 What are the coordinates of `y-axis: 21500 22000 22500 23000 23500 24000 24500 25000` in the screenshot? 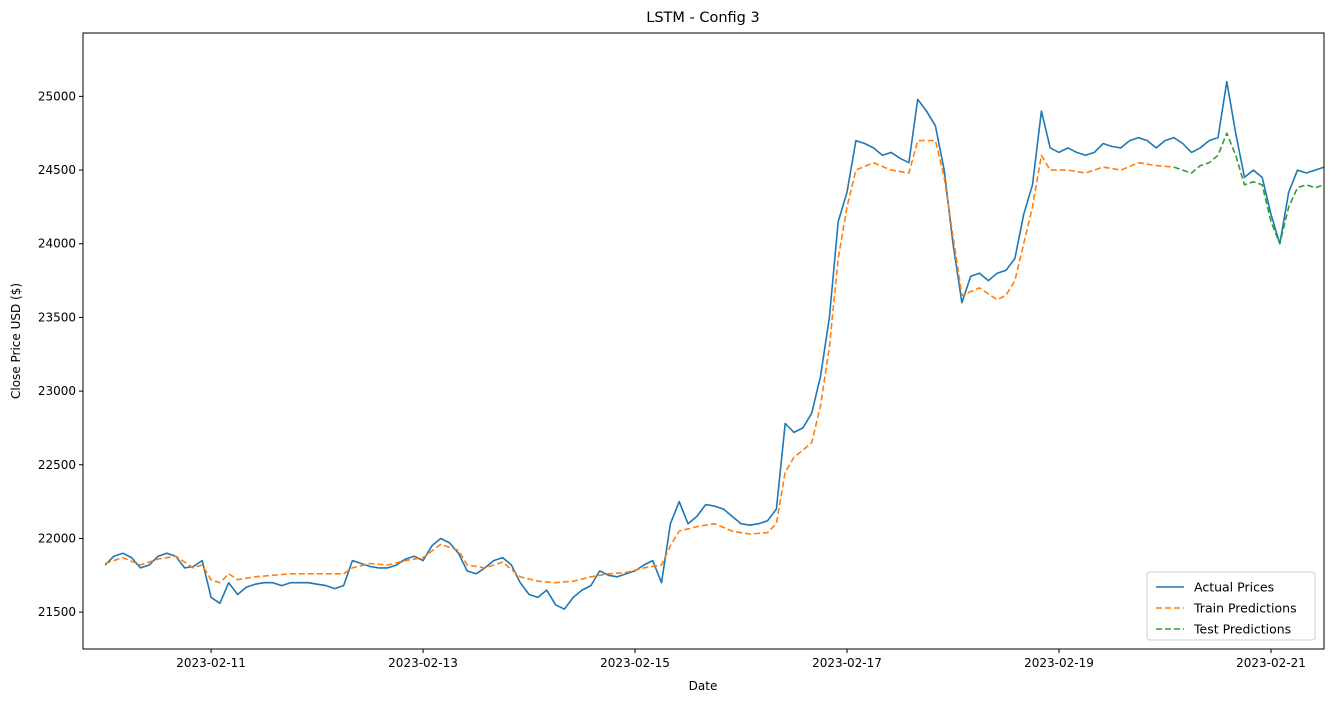 It's located at (60, 354).